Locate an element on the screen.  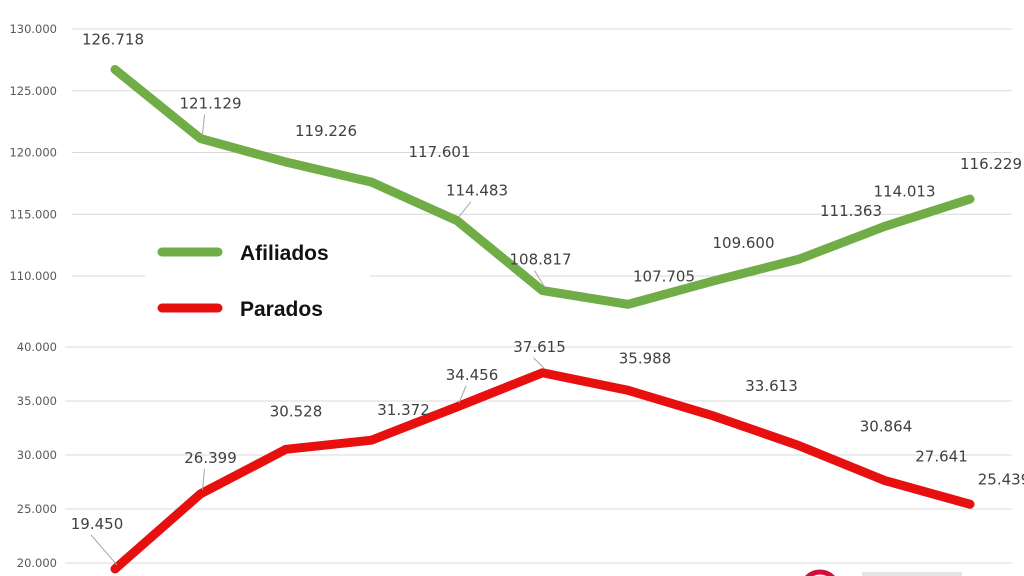
publisher-logo is located at coordinates (883, 572).